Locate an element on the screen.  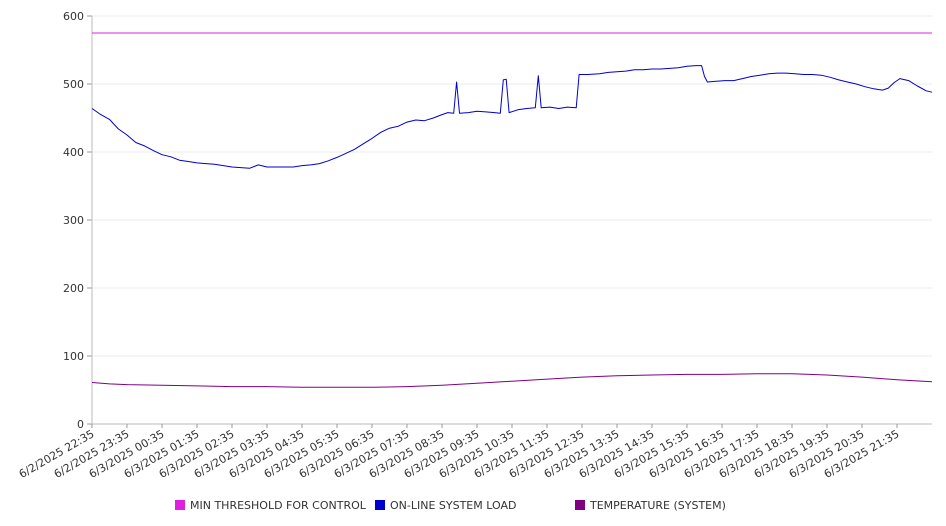
y-tick-label: 500 is located at coordinates (73, 84).